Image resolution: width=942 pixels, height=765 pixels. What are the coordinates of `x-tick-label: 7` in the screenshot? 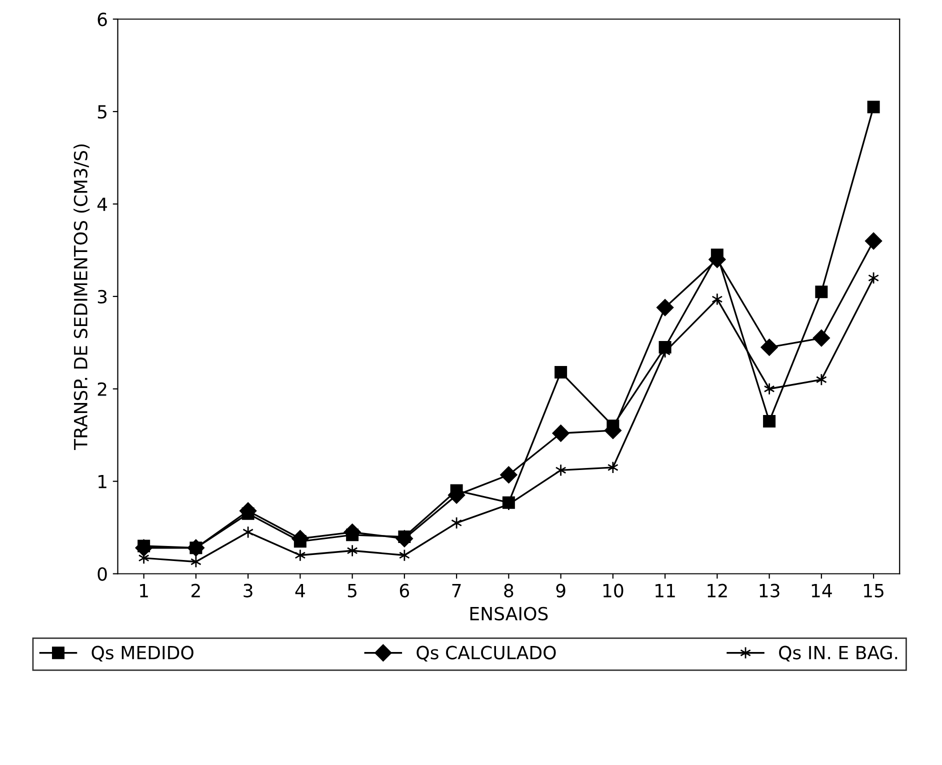 It's located at (456, 591).